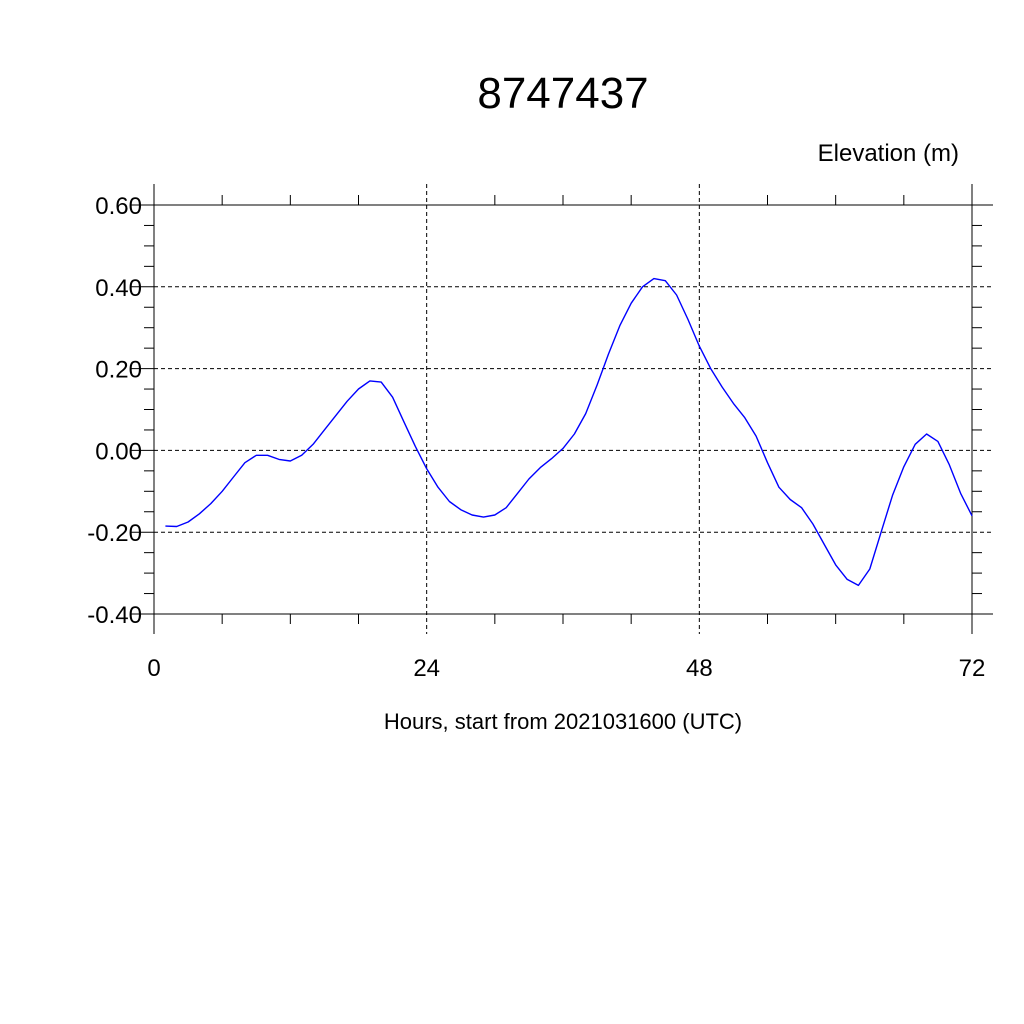  Describe the element at coordinates (114, 533) in the screenshot. I see `y-tick-label: -0.20` at that location.